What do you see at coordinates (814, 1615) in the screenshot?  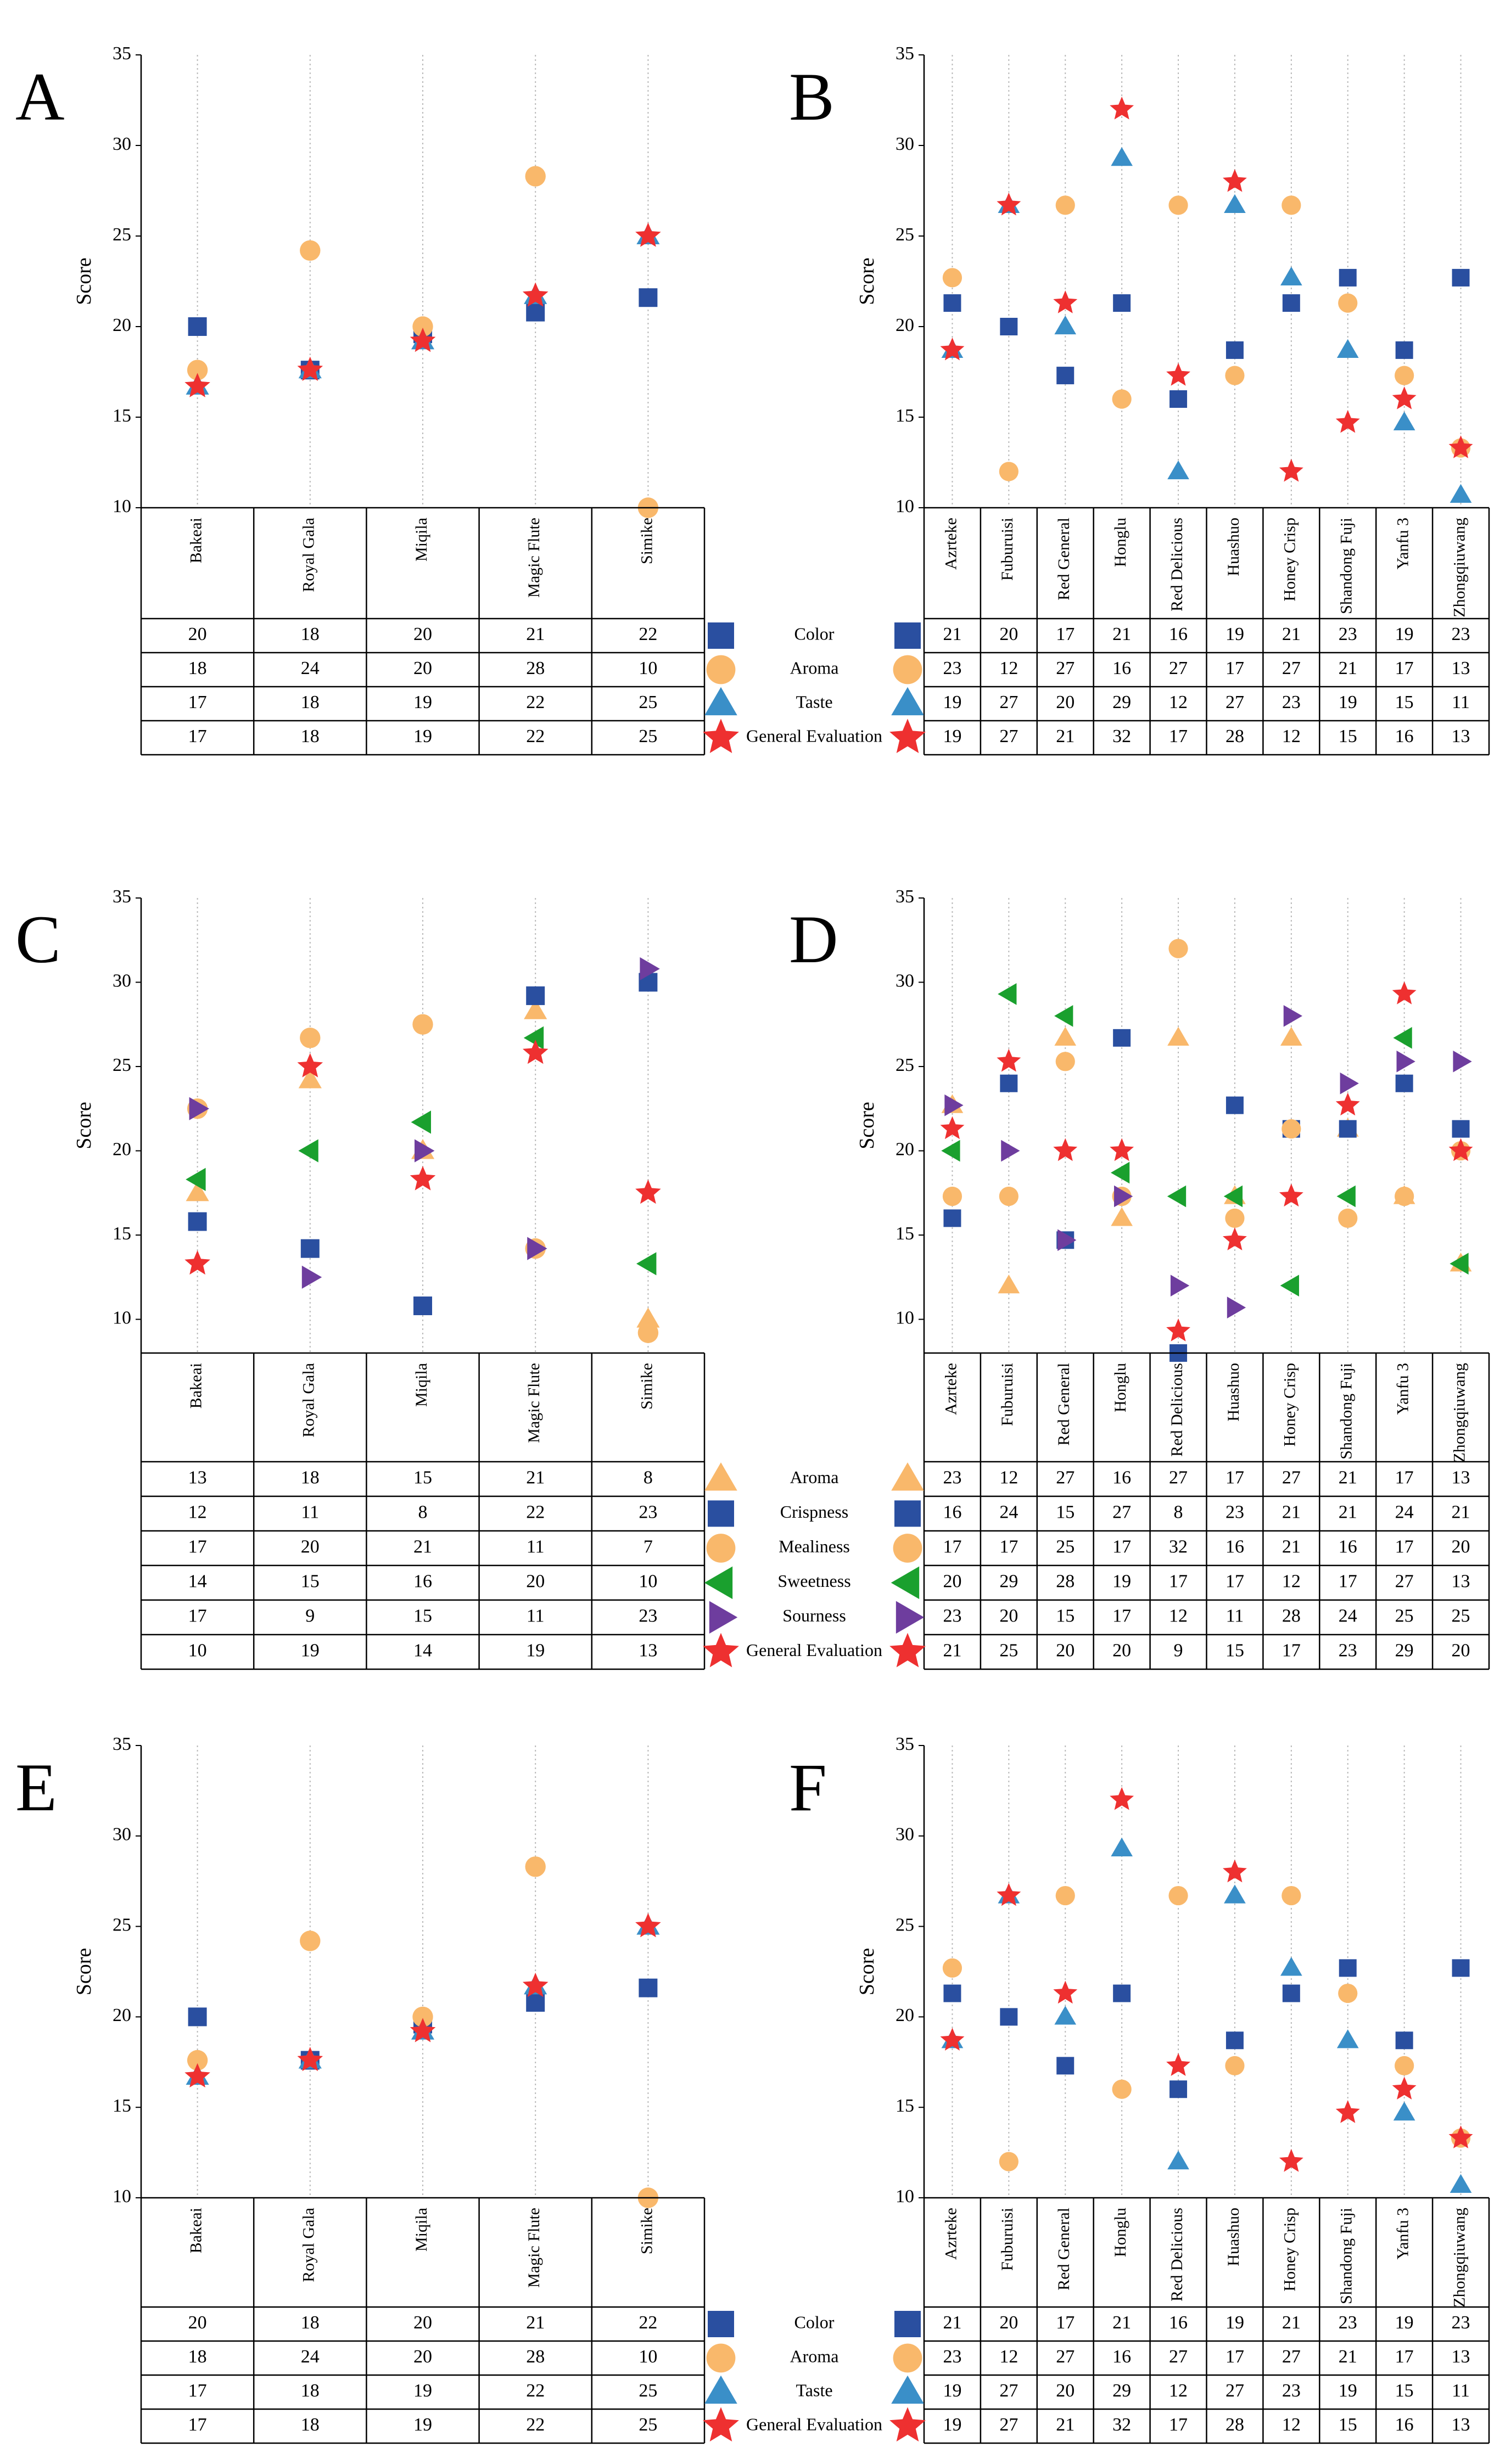 I see `legend-label: Sourness` at bounding box center [814, 1615].